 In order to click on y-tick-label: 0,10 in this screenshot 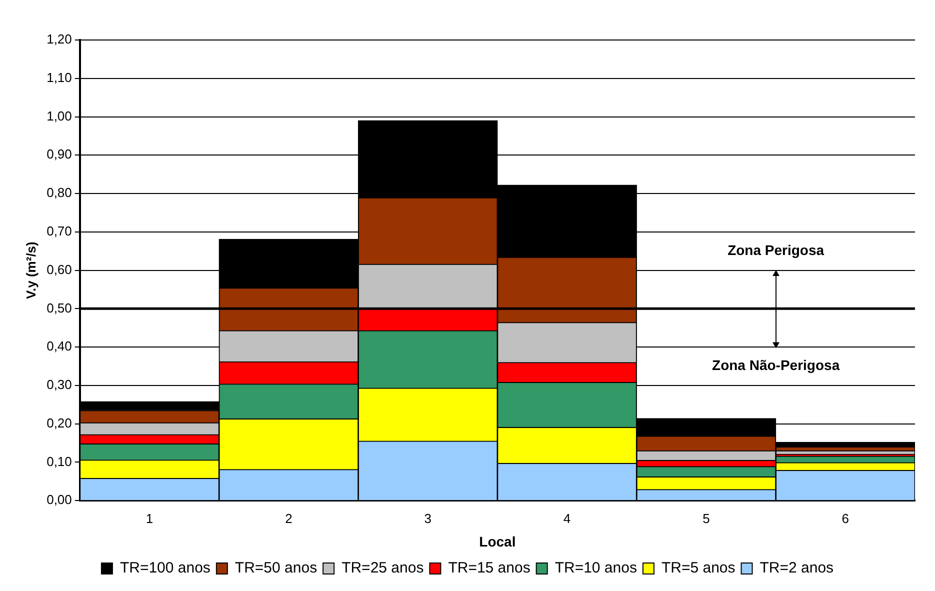, I will do `click(59, 461)`.